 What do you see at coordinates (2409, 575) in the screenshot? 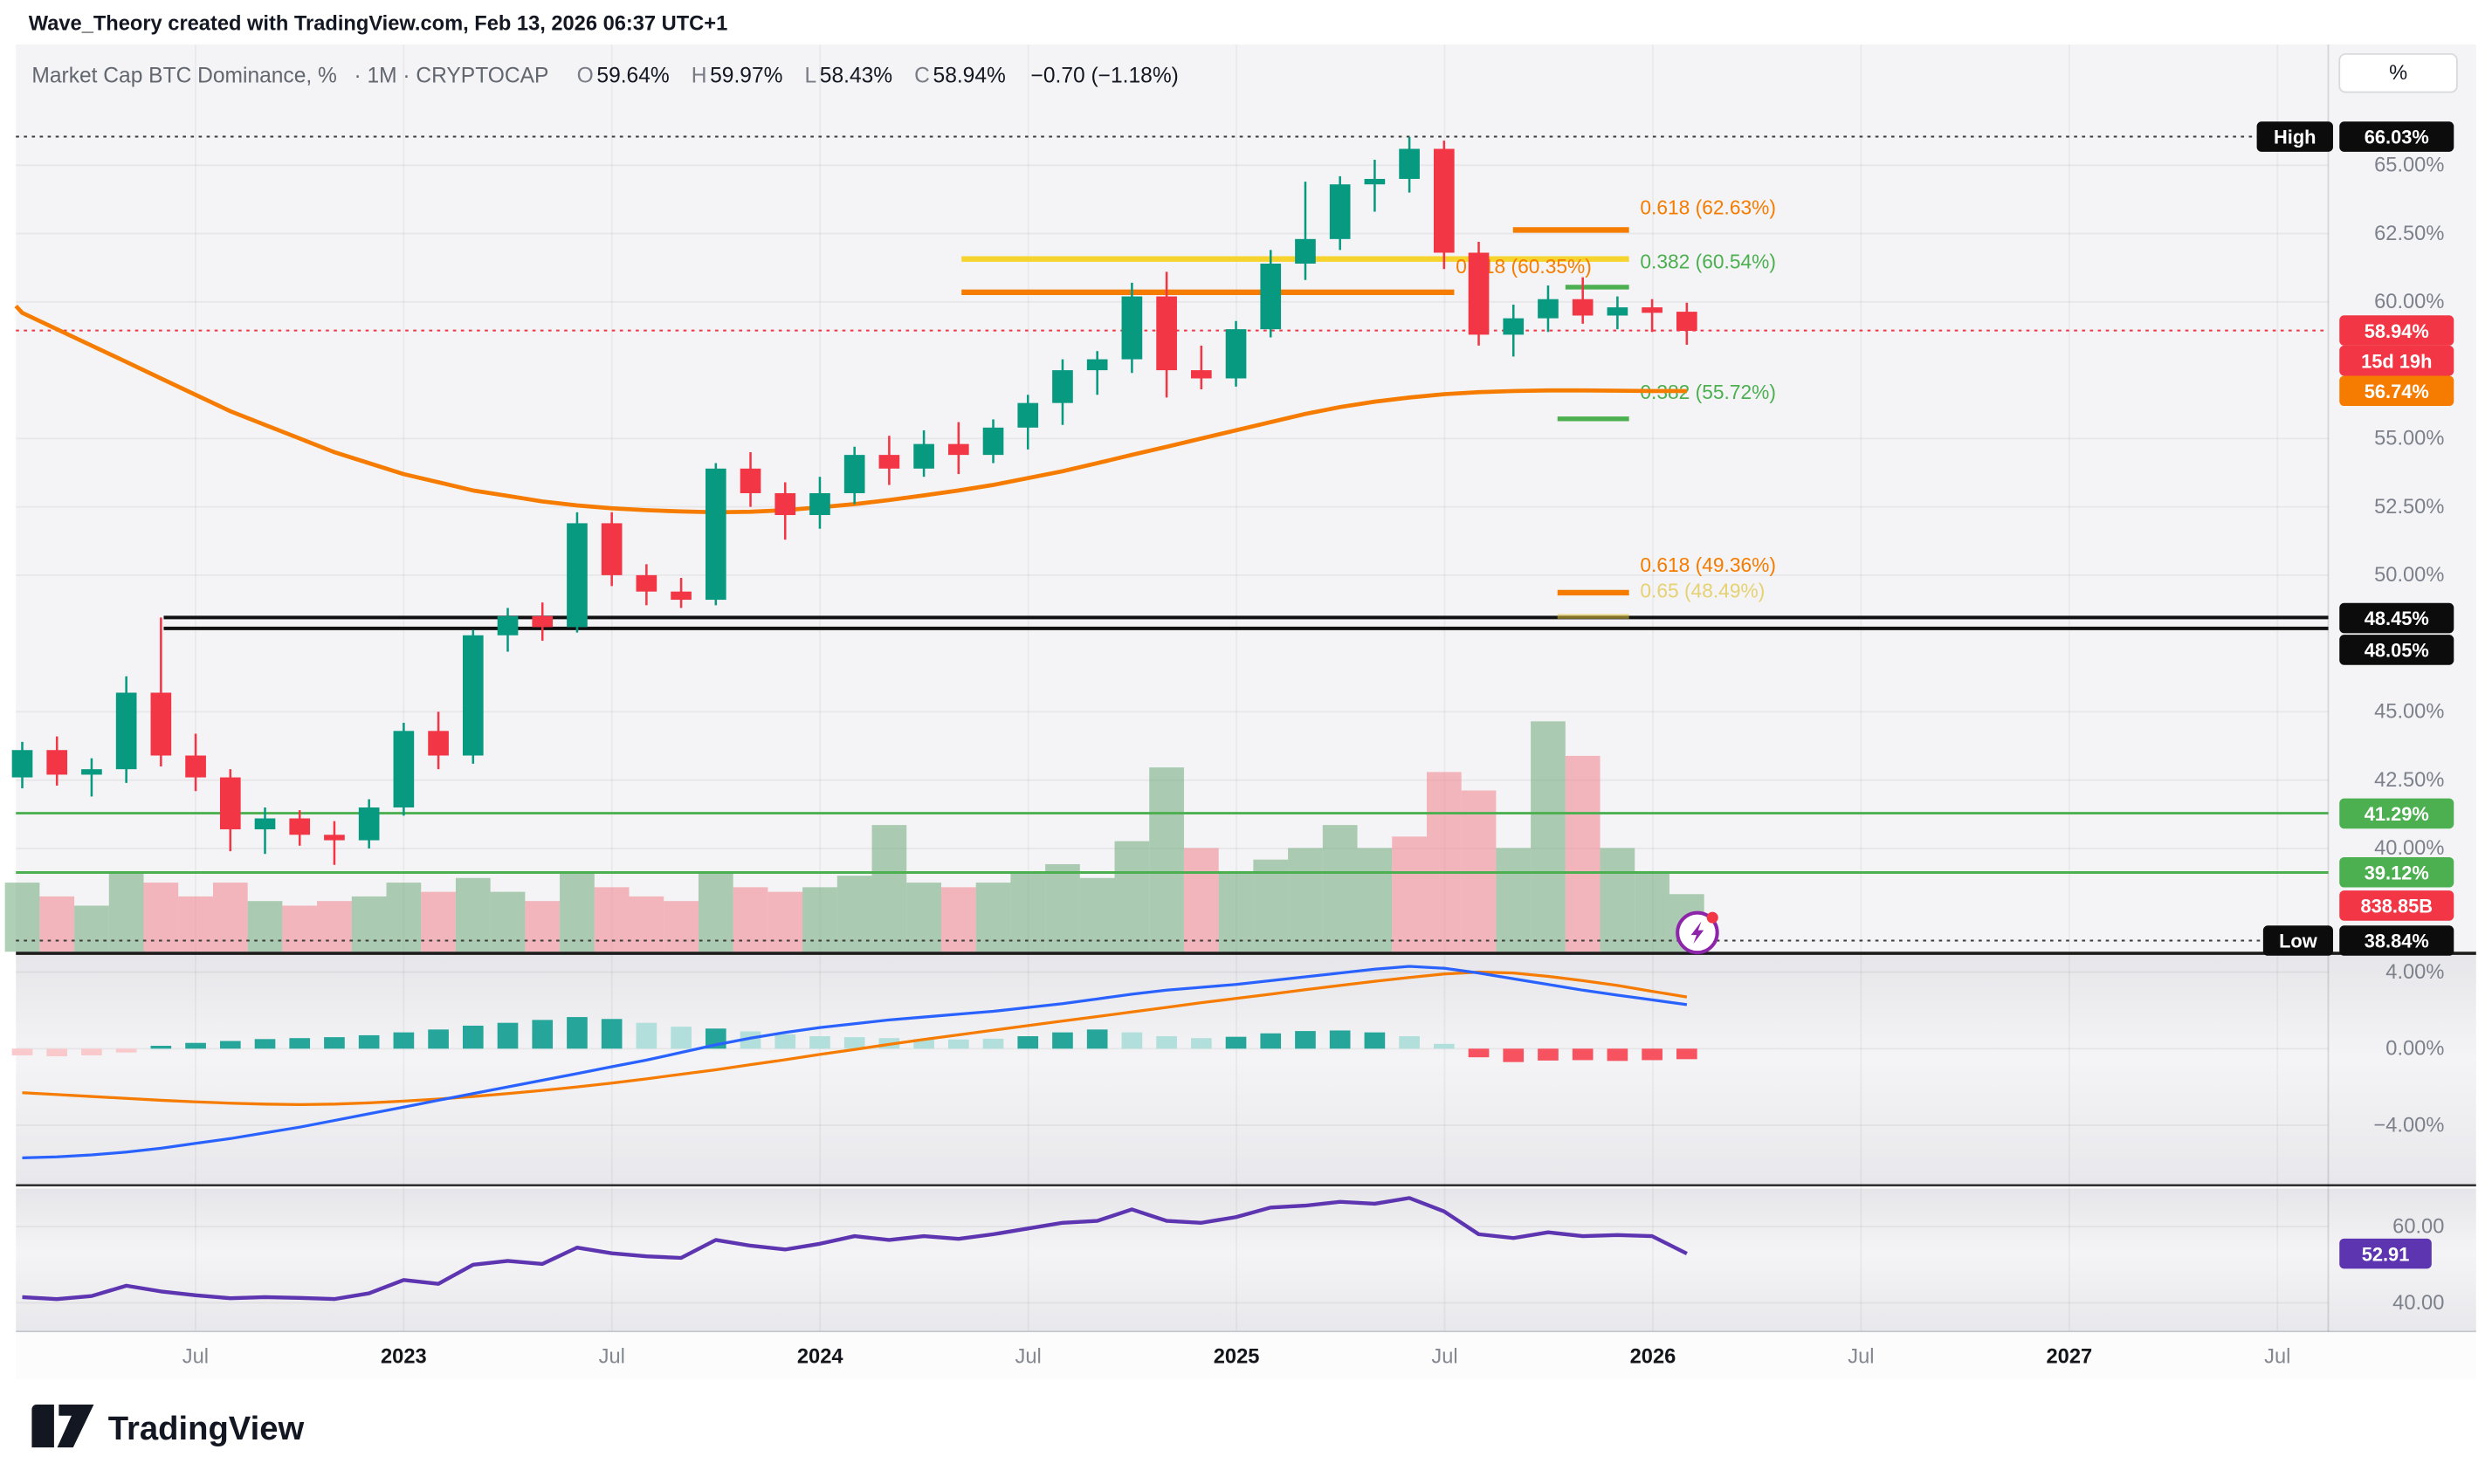
I see `price-tick-label: 50.00%` at bounding box center [2409, 575].